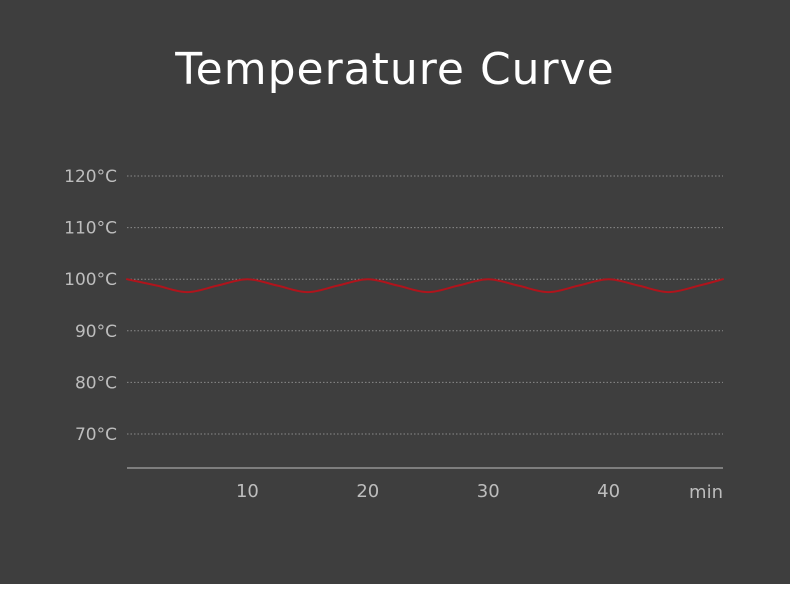  Describe the element at coordinates (395, 69) in the screenshot. I see `chart-title: Temperature Curve` at that location.